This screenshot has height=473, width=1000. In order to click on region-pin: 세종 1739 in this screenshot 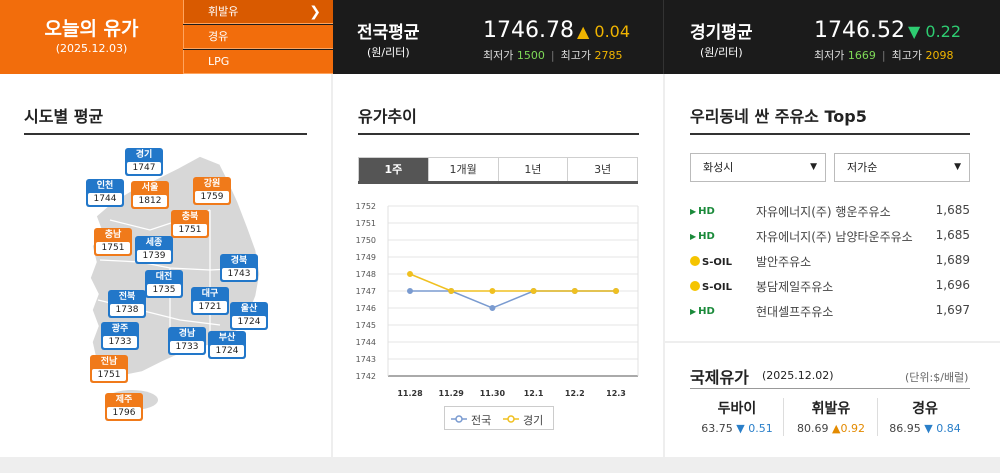, I will do `click(154, 250)`.